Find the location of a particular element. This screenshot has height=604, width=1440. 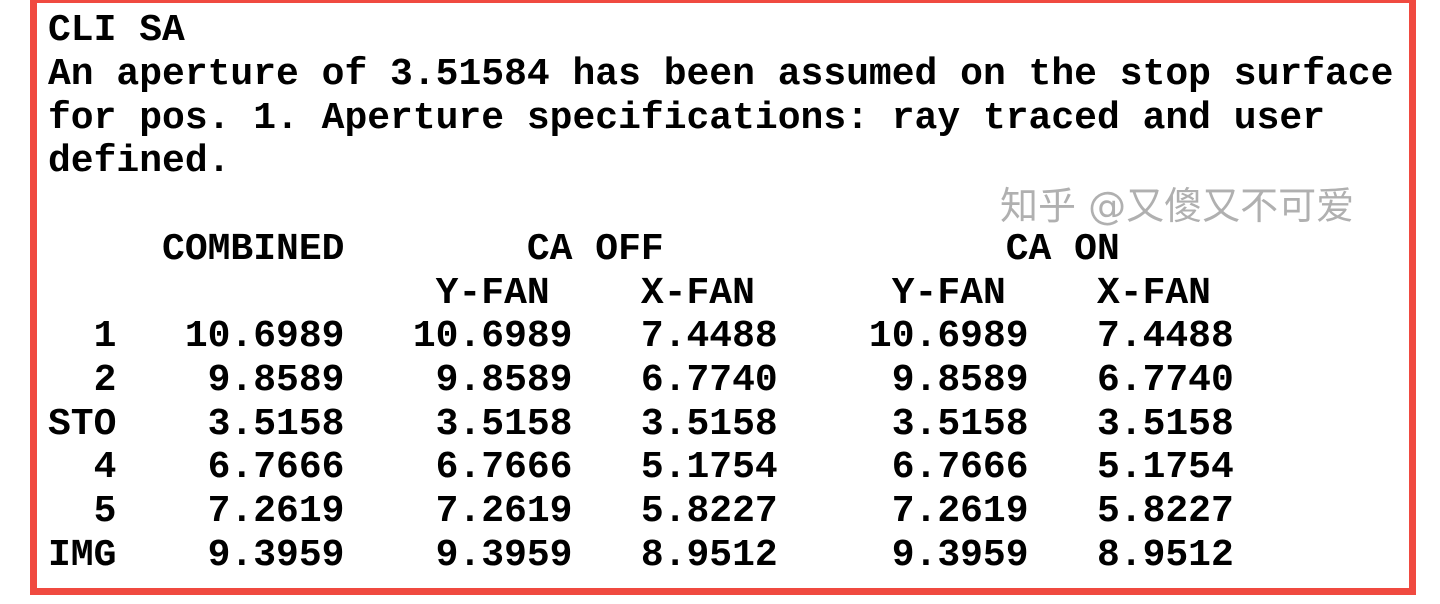

group-header-row: COMBINED CA OFF CA ON is located at coordinates (744, 250).